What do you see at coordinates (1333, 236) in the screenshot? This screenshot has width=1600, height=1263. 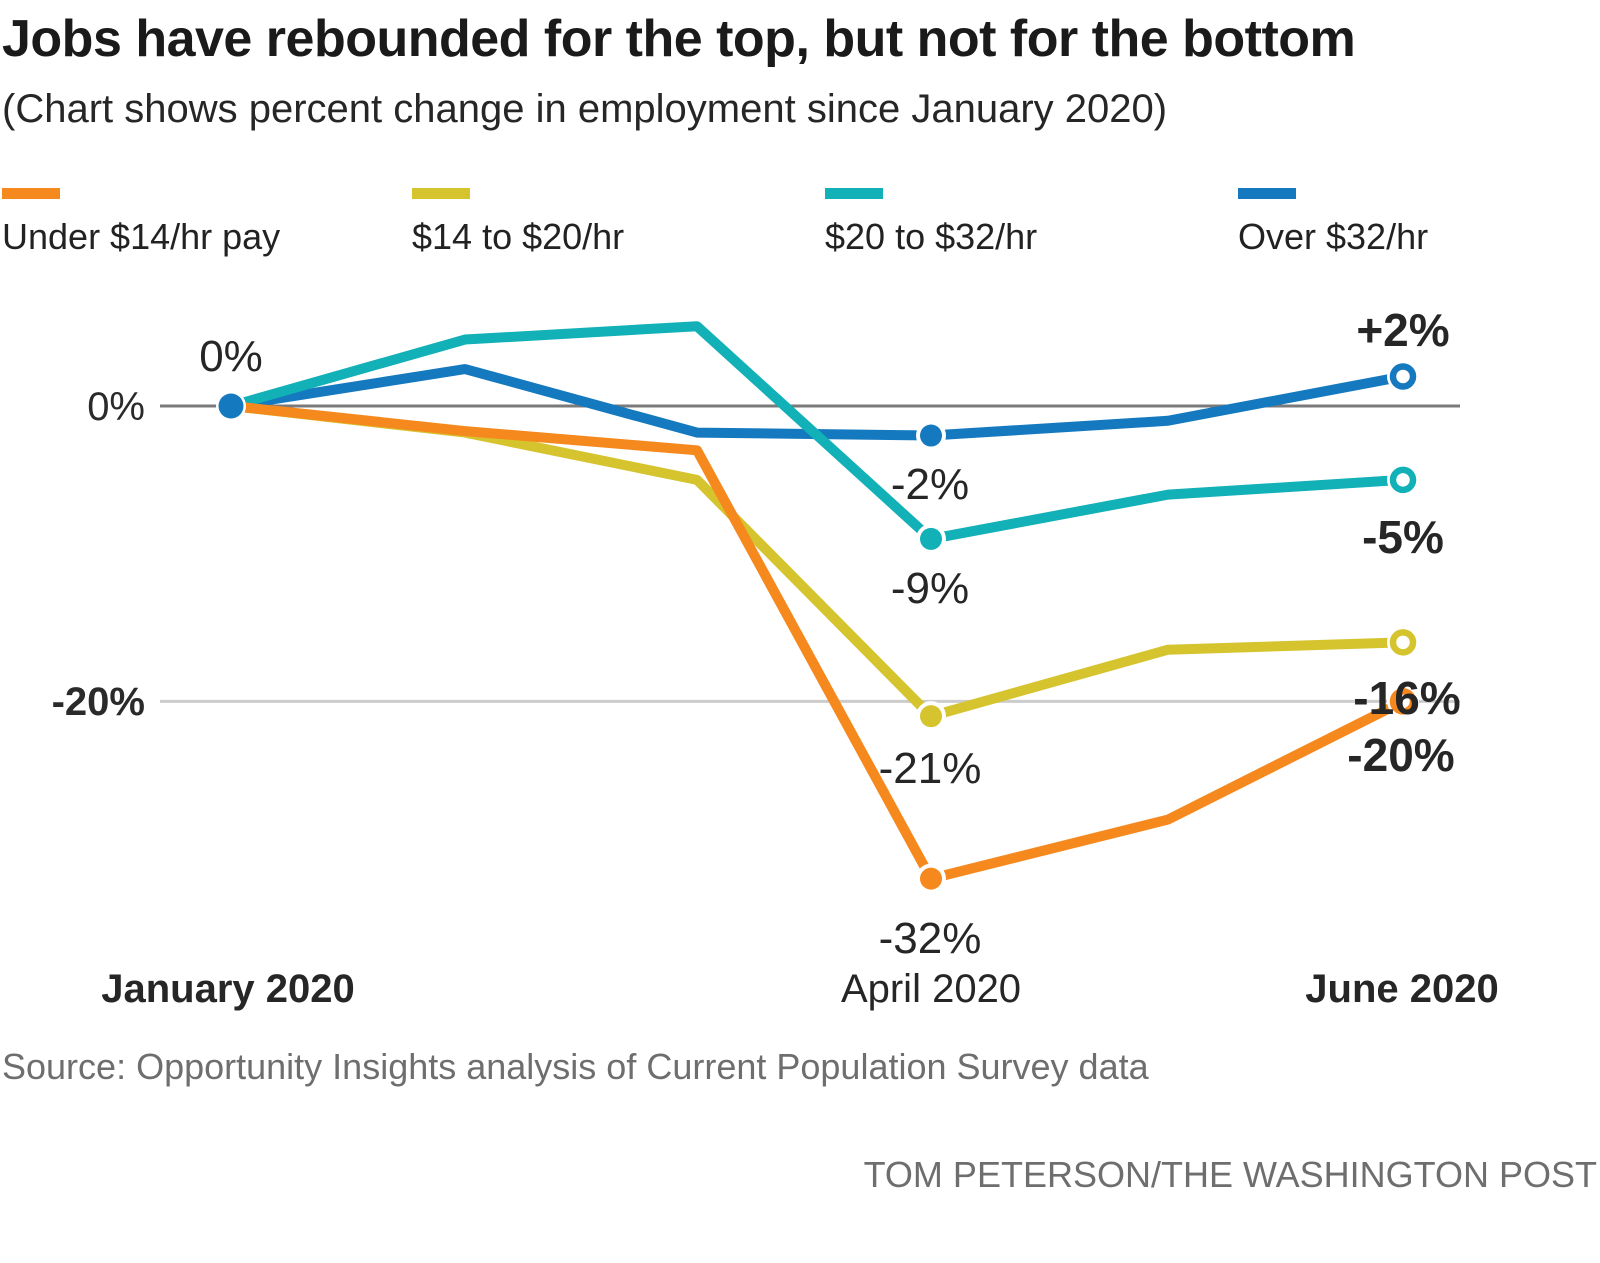 I see `legend-label-over-32: Over $32/hr` at bounding box center [1333, 236].